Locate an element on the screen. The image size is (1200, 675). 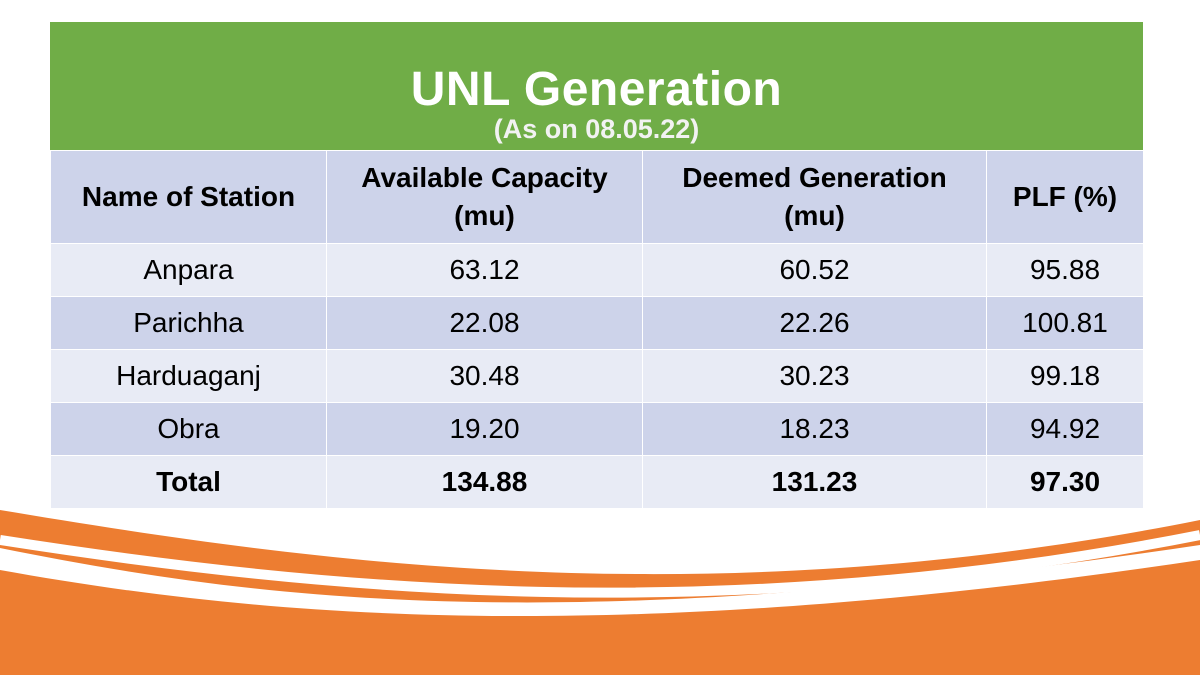
total-available: 134.88 is located at coordinates (484, 482).